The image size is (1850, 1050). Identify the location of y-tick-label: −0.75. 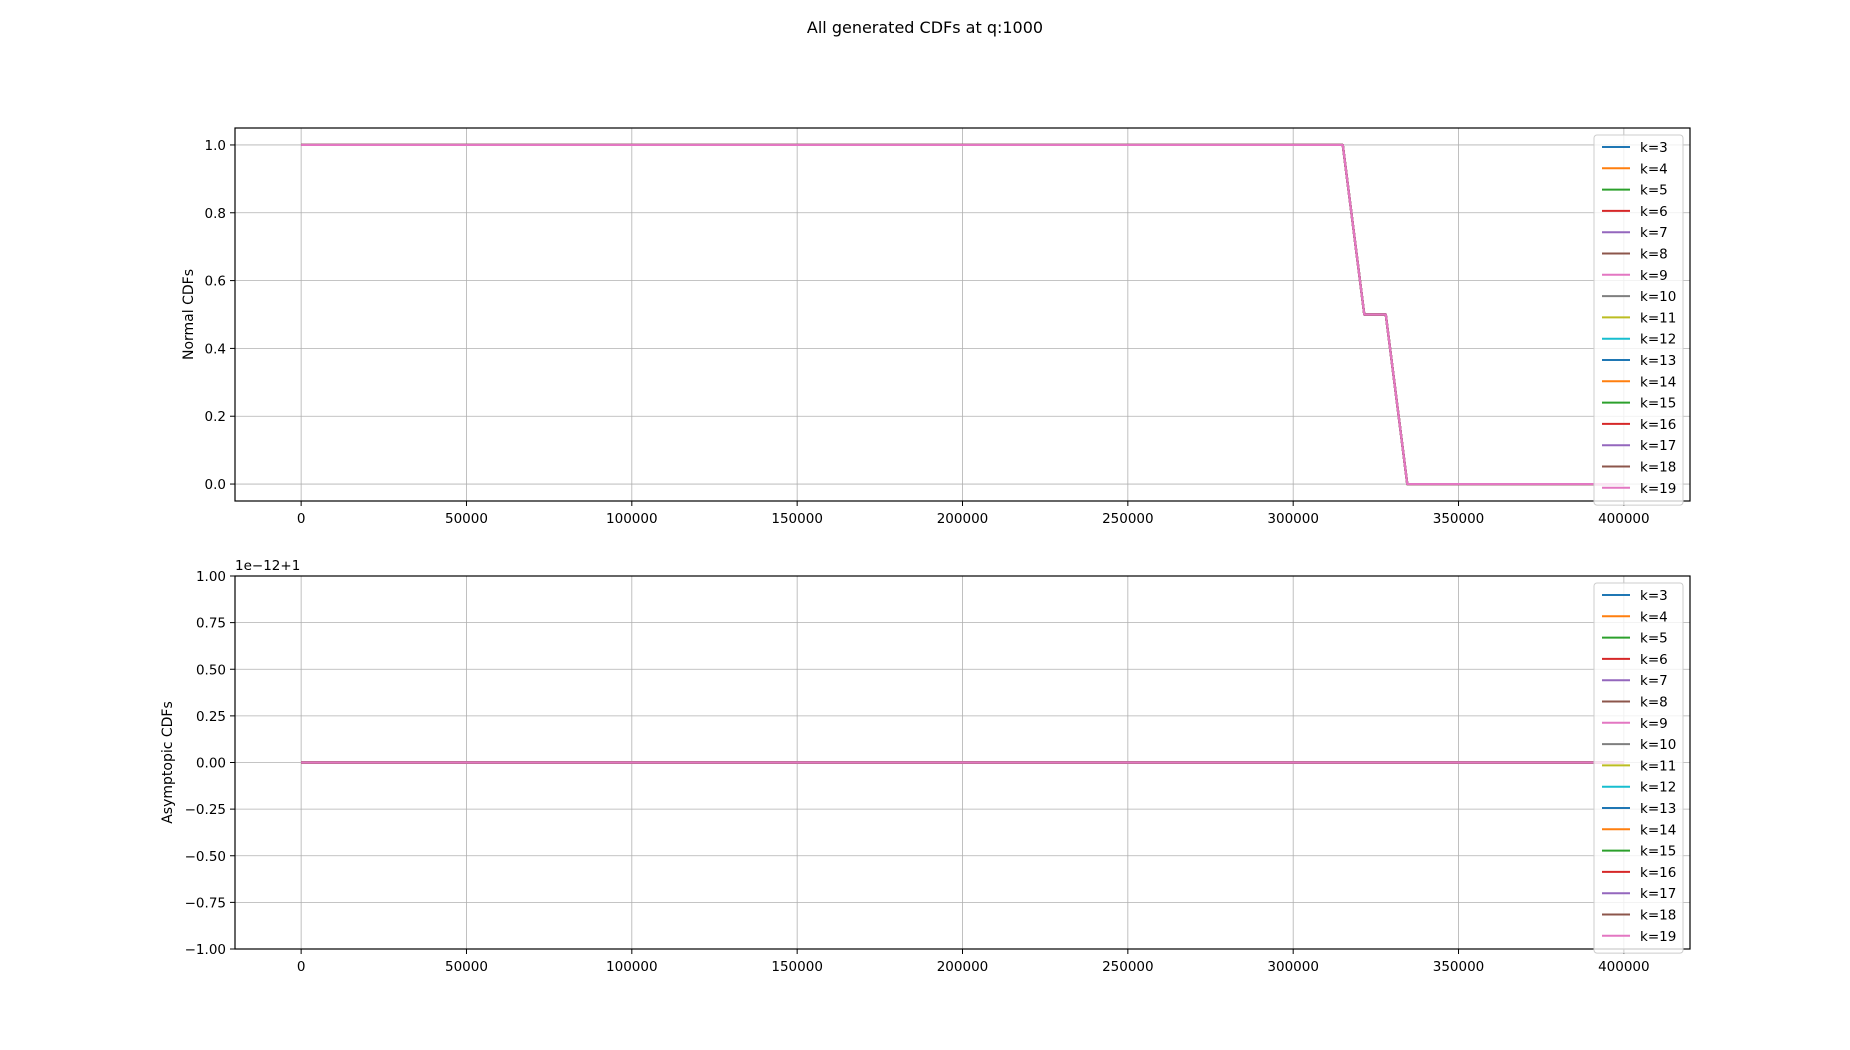
(205, 903).